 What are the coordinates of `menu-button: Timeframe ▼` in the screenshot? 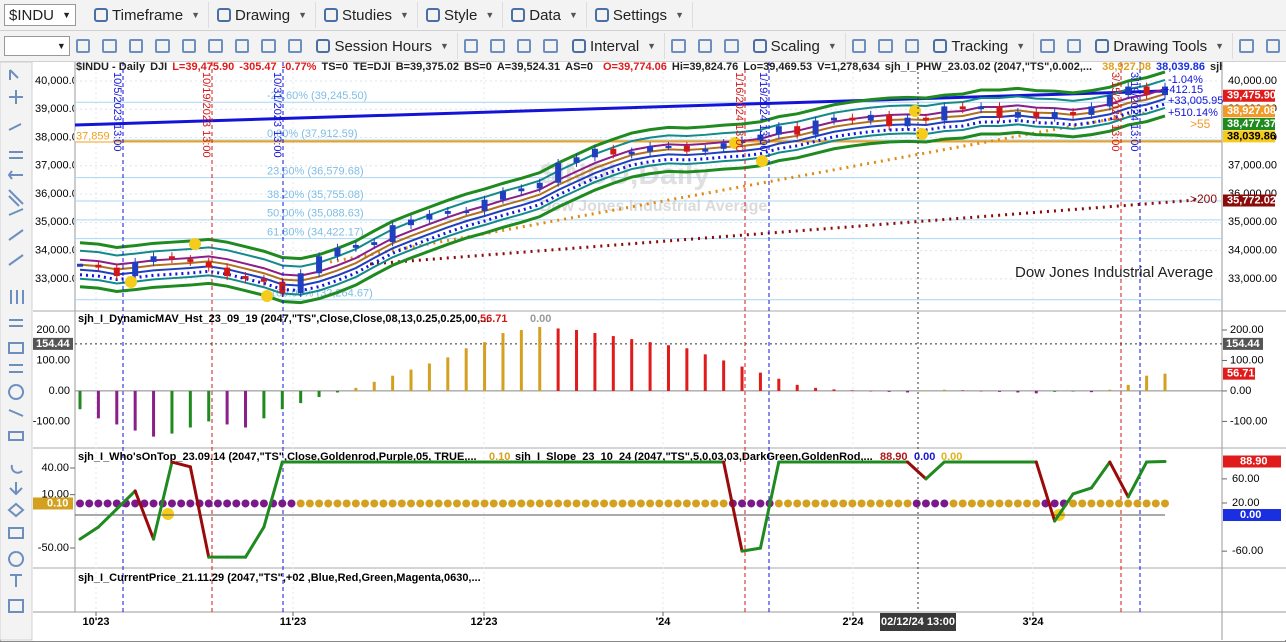 It's located at (148, 15).